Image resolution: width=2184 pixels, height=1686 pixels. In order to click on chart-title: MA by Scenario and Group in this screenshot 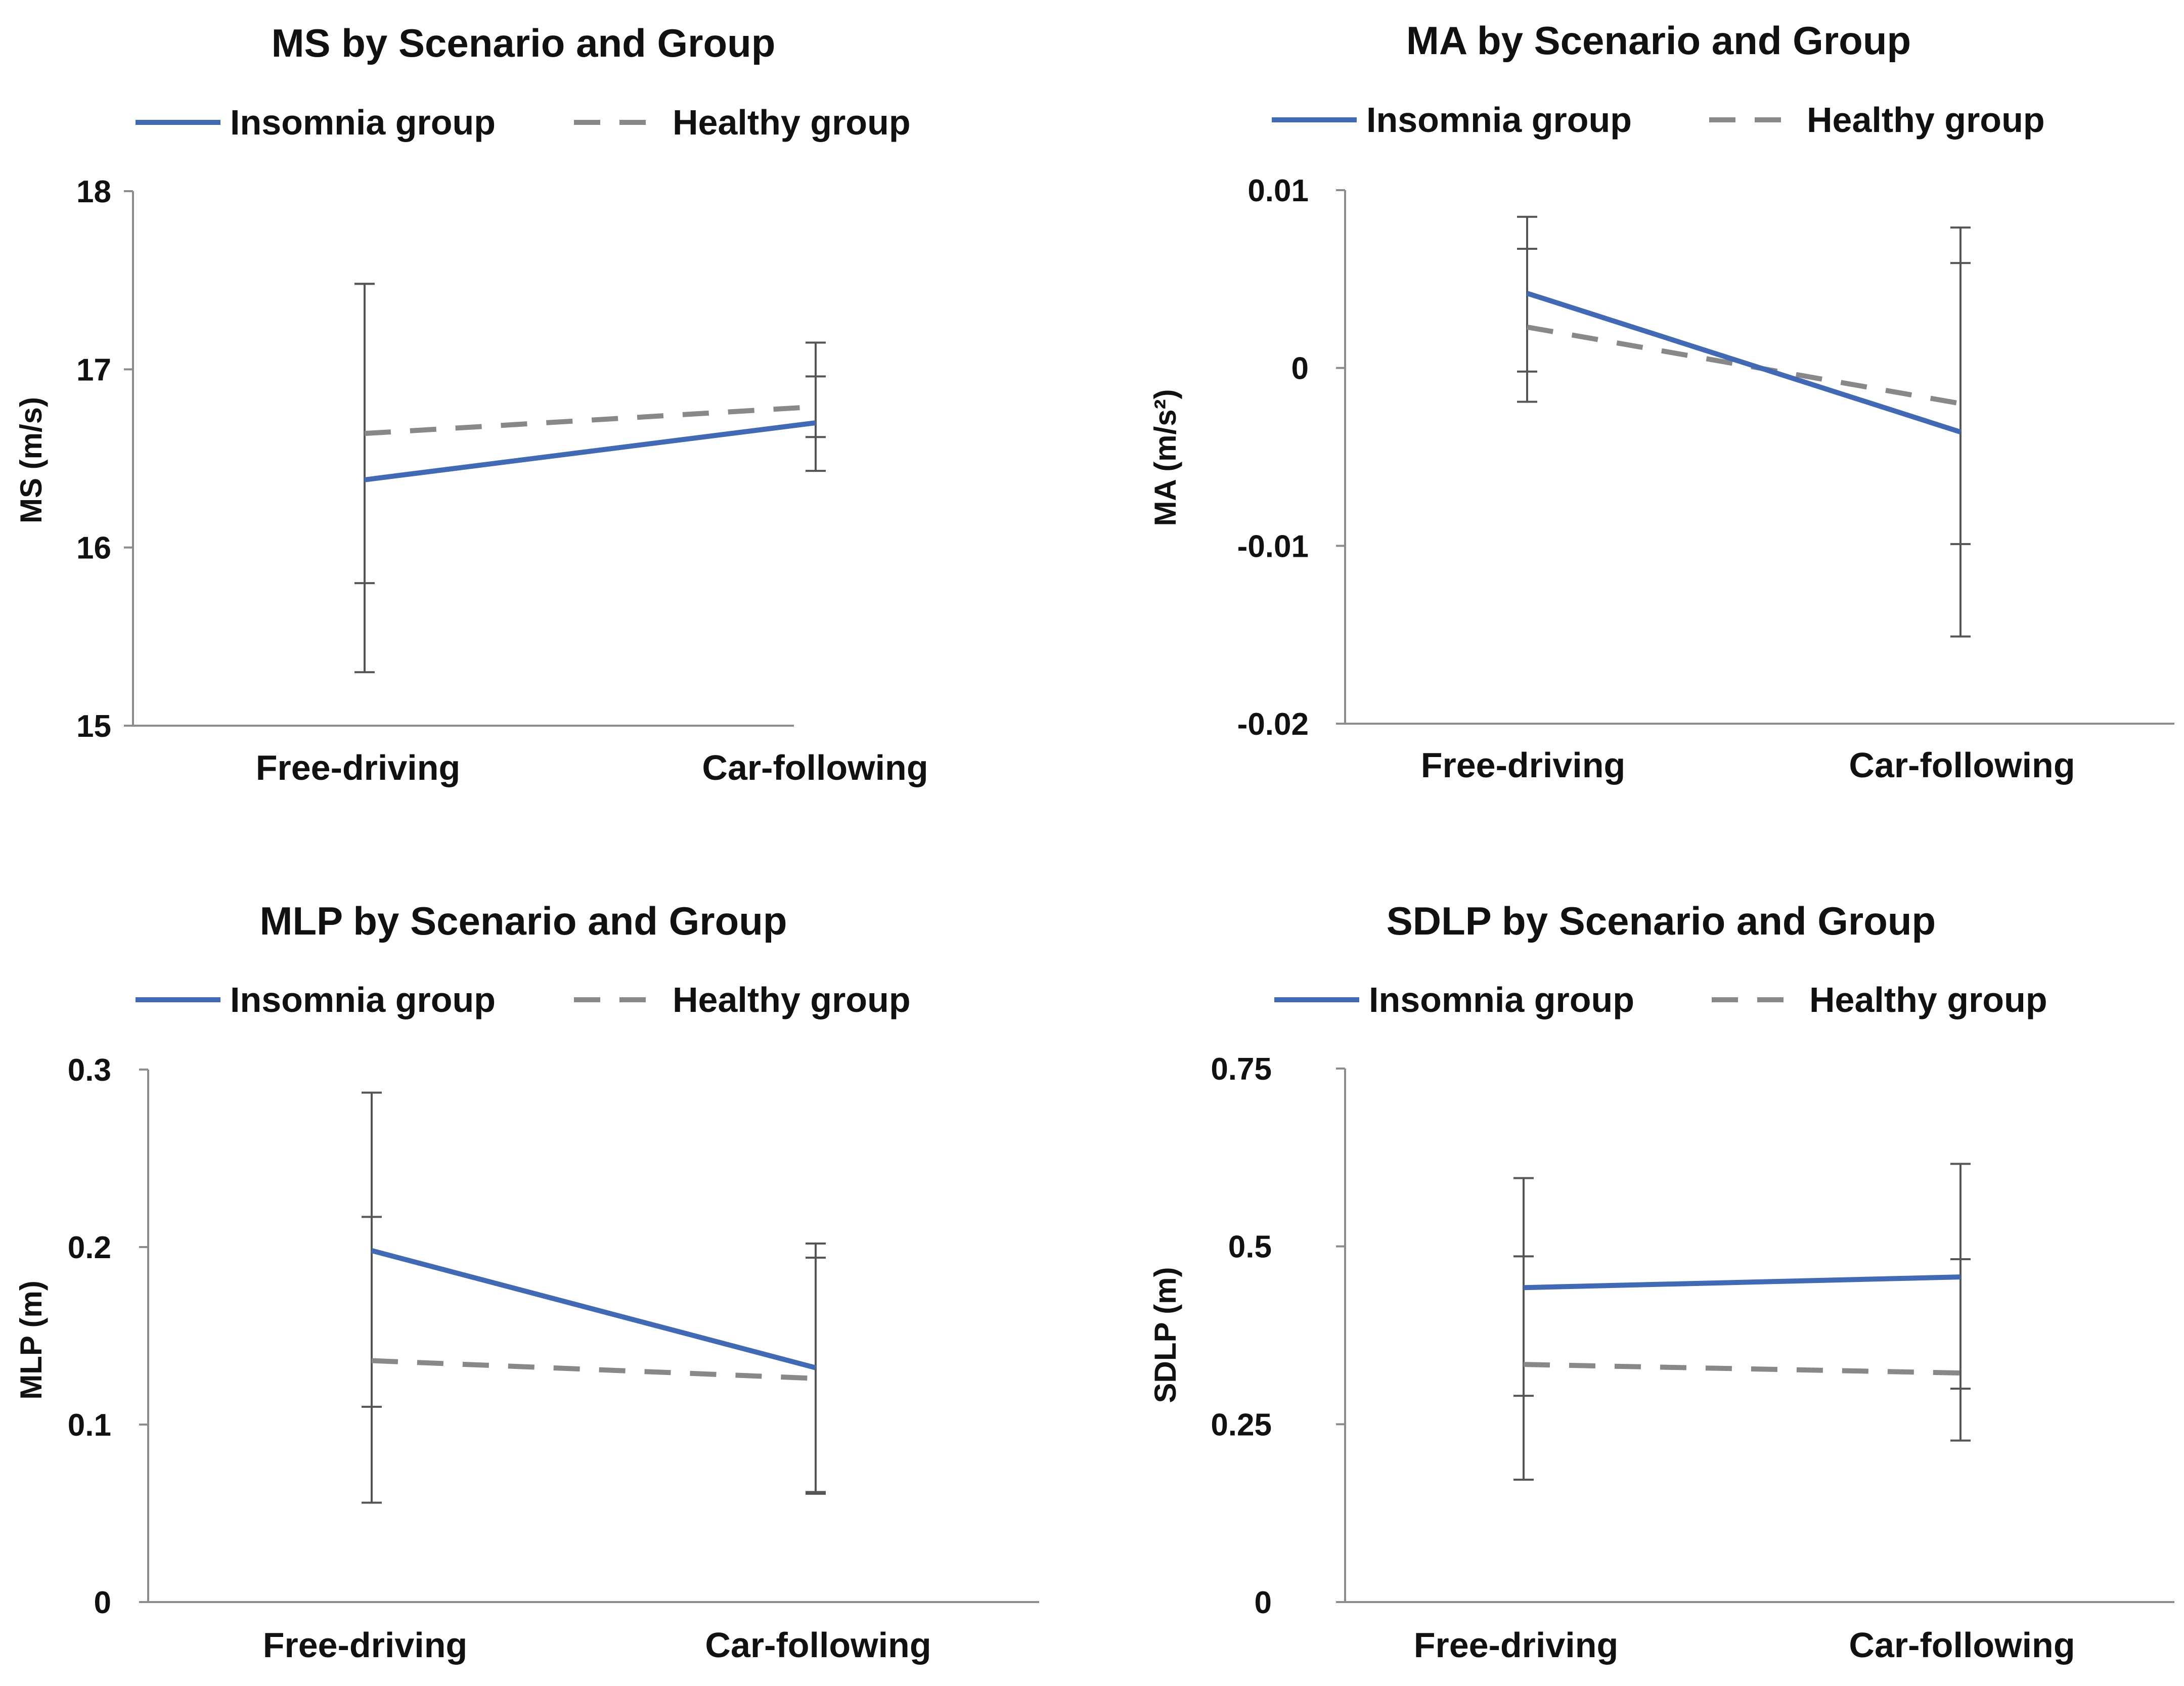, I will do `click(1658, 40)`.